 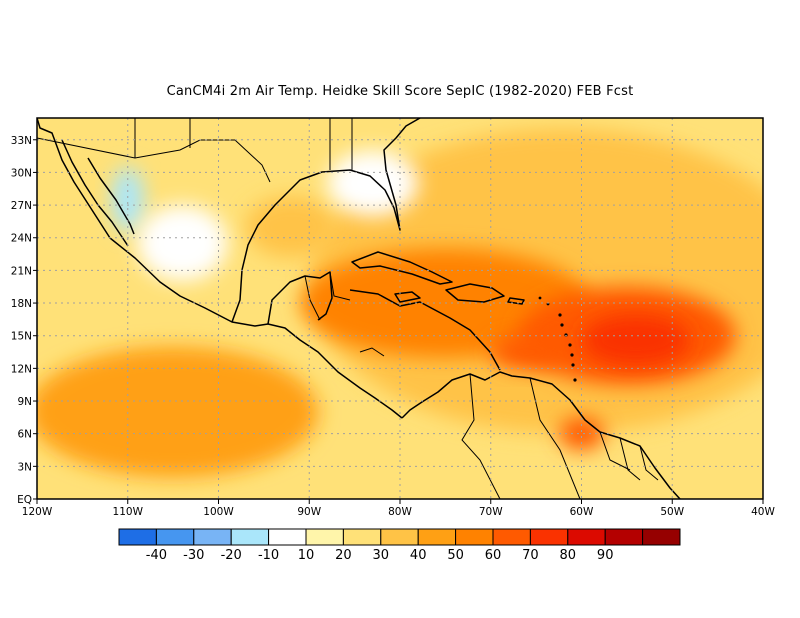 I want to click on lat-tick-label: 27N, so click(x=21, y=206).